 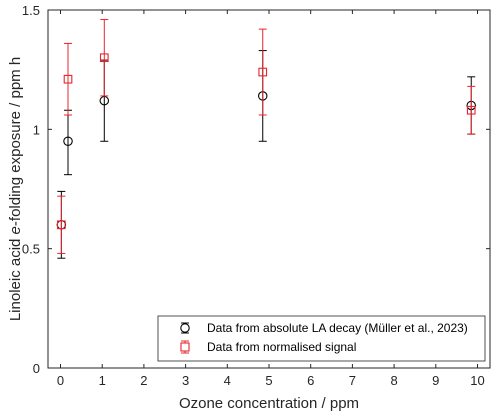 What do you see at coordinates (227, 380) in the screenshot?
I see `x-tick-label: 4` at bounding box center [227, 380].